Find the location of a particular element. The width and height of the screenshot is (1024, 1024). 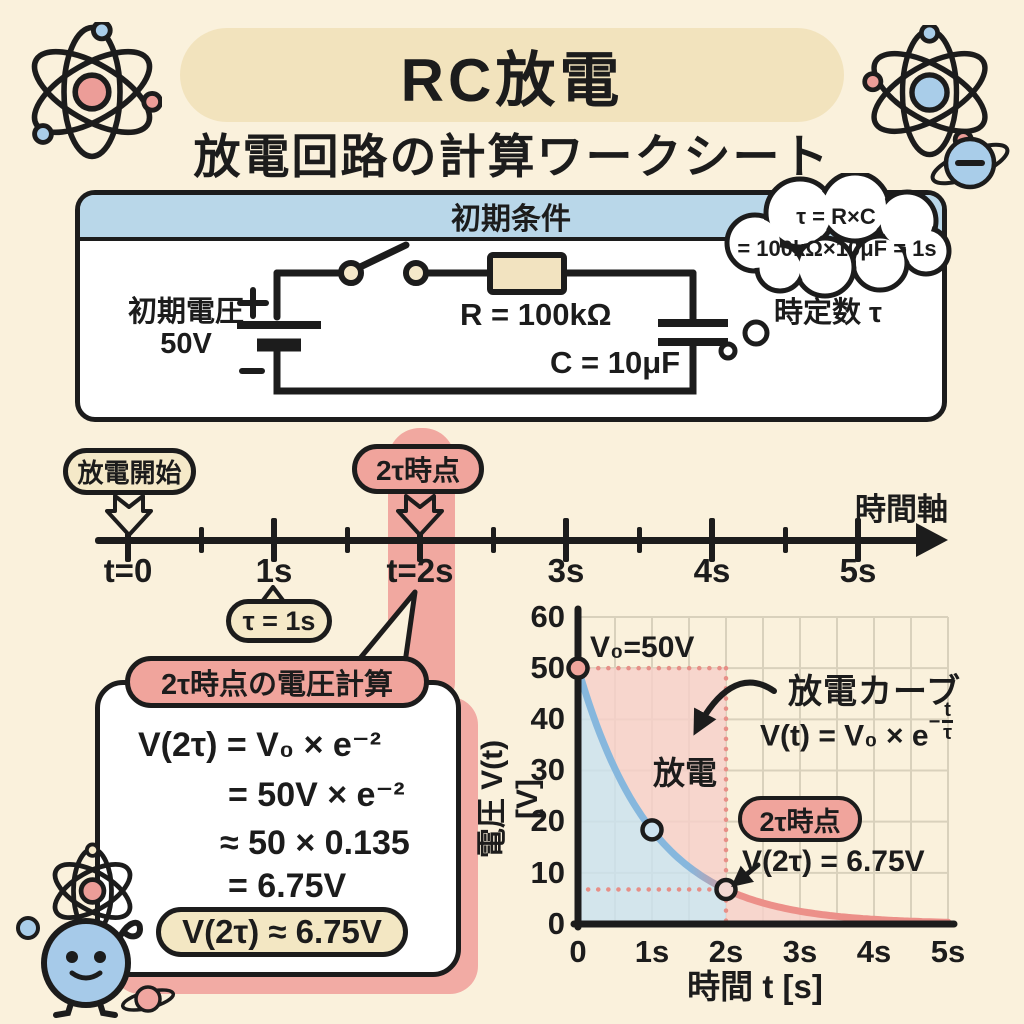

thought-bubble is located at coordinates (838, 236).